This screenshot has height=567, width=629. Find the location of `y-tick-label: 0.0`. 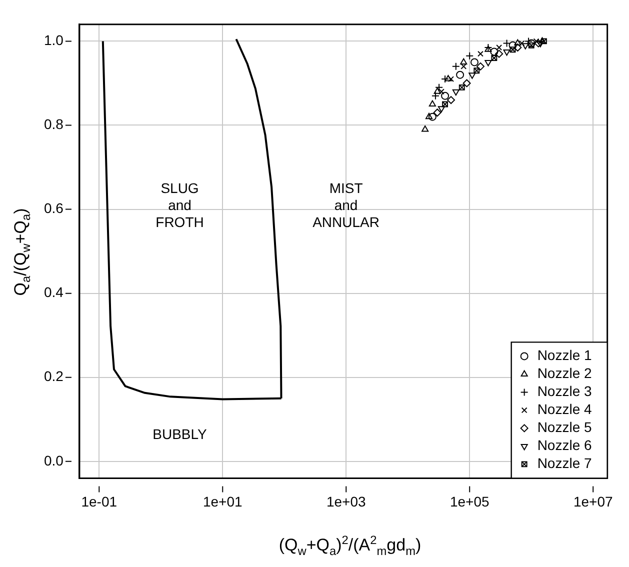

y-tick-label: 0.0 is located at coordinates (54, 460).